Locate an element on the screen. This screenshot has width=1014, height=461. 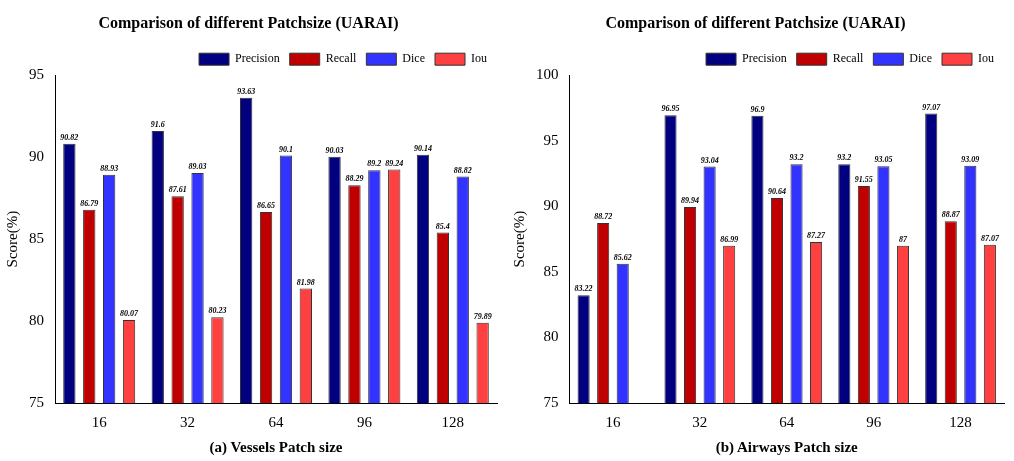
data-label: 87.27 is located at coordinates (817, 236).